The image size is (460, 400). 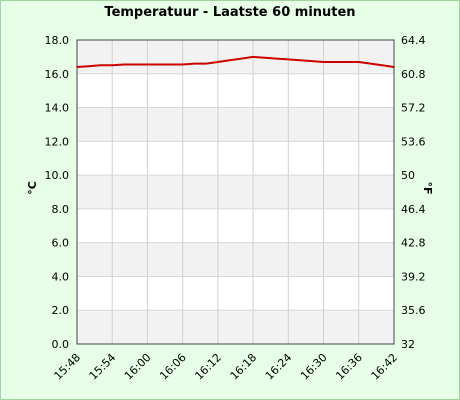 What do you see at coordinates (408, 344) in the screenshot?
I see `y-tick-right-32: 32` at bounding box center [408, 344].